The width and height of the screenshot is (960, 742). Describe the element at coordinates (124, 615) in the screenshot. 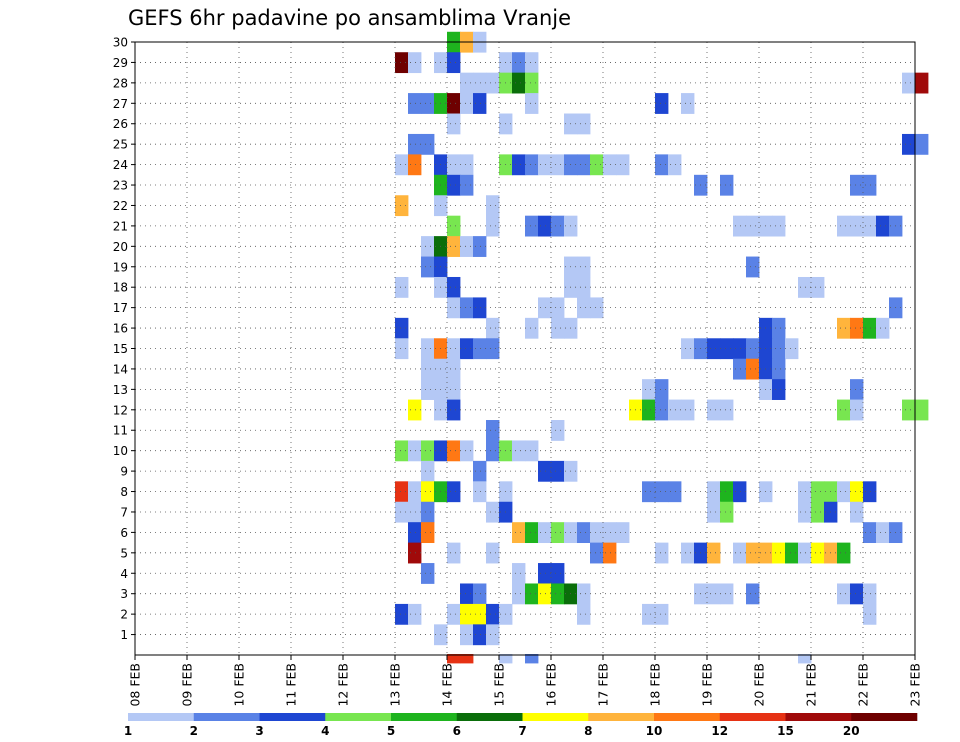

I see `y-tick-label: 2` at that location.